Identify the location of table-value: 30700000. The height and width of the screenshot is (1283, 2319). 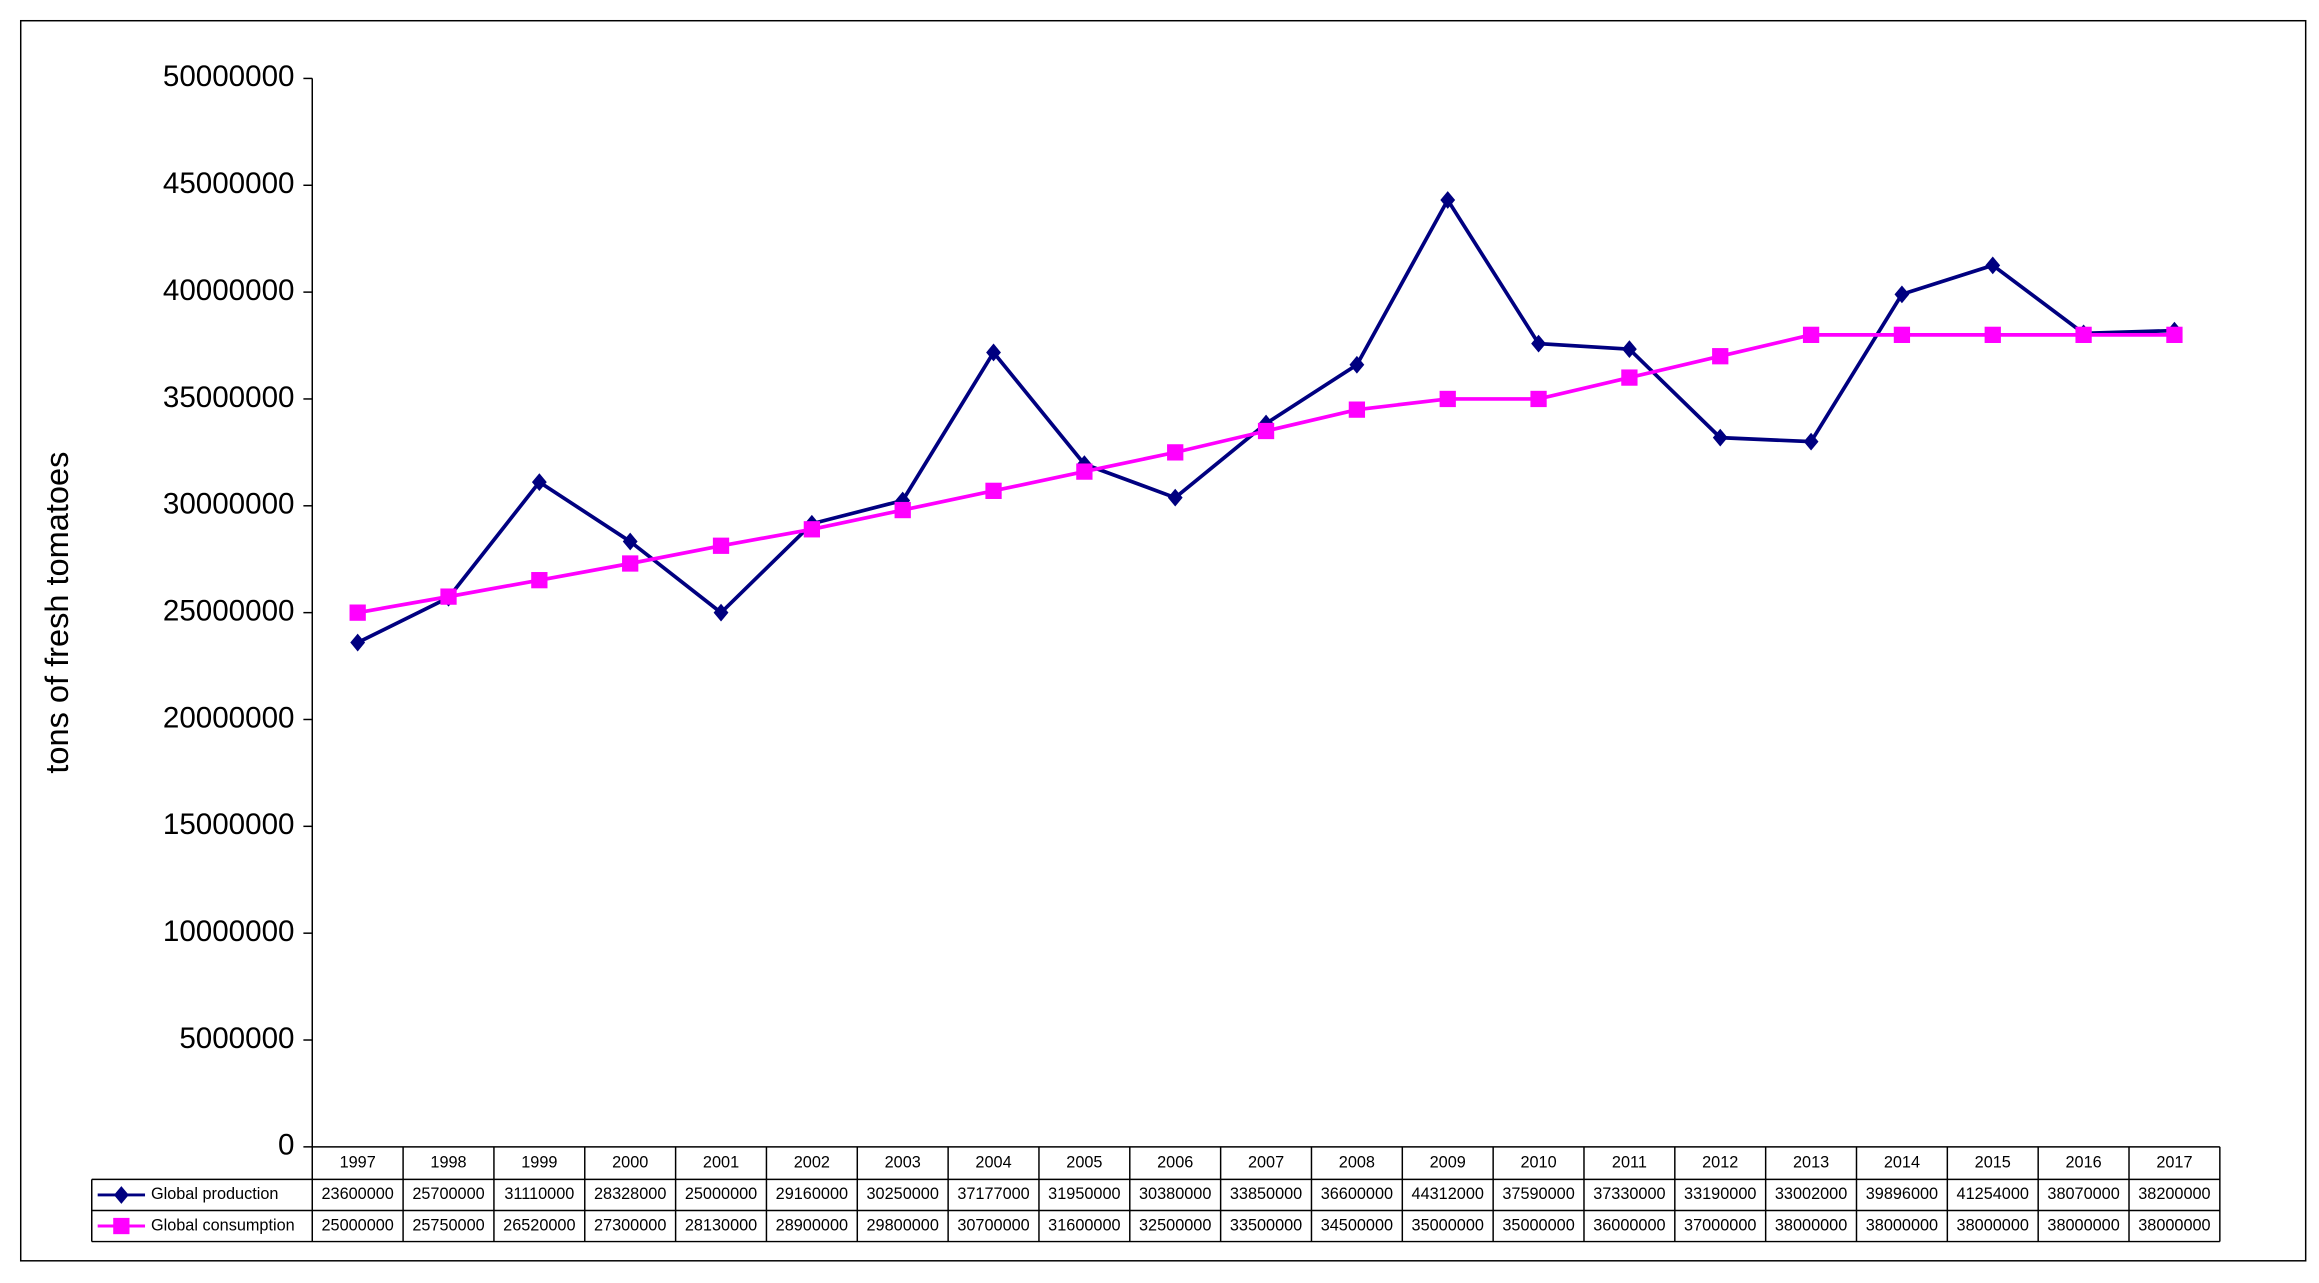
(993, 1225).